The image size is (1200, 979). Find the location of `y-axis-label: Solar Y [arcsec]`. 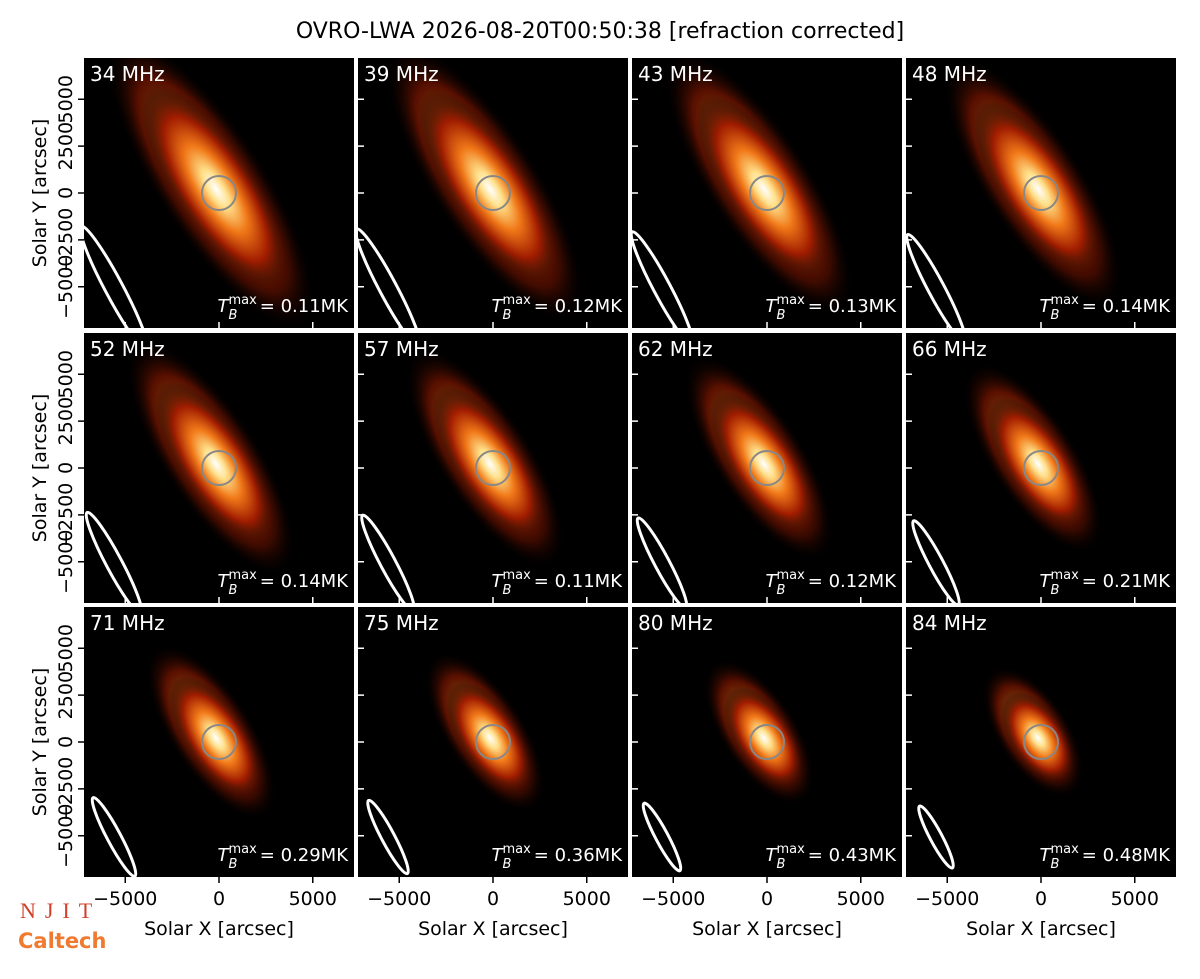

y-axis-label: Solar Y [arcsec] is located at coordinates (40, 193).